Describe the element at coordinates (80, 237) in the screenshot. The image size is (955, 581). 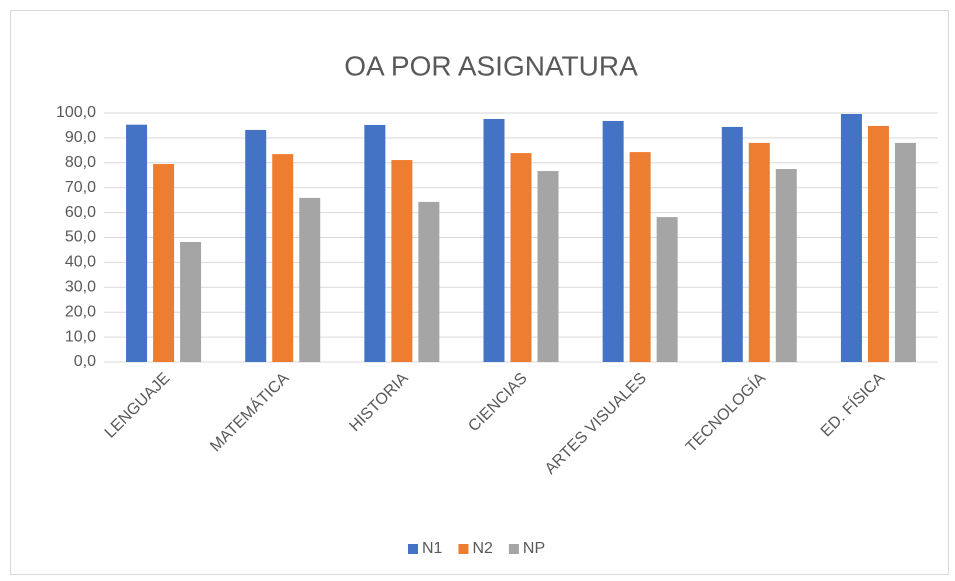
I see `y-tick-label: 50,0` at that location.